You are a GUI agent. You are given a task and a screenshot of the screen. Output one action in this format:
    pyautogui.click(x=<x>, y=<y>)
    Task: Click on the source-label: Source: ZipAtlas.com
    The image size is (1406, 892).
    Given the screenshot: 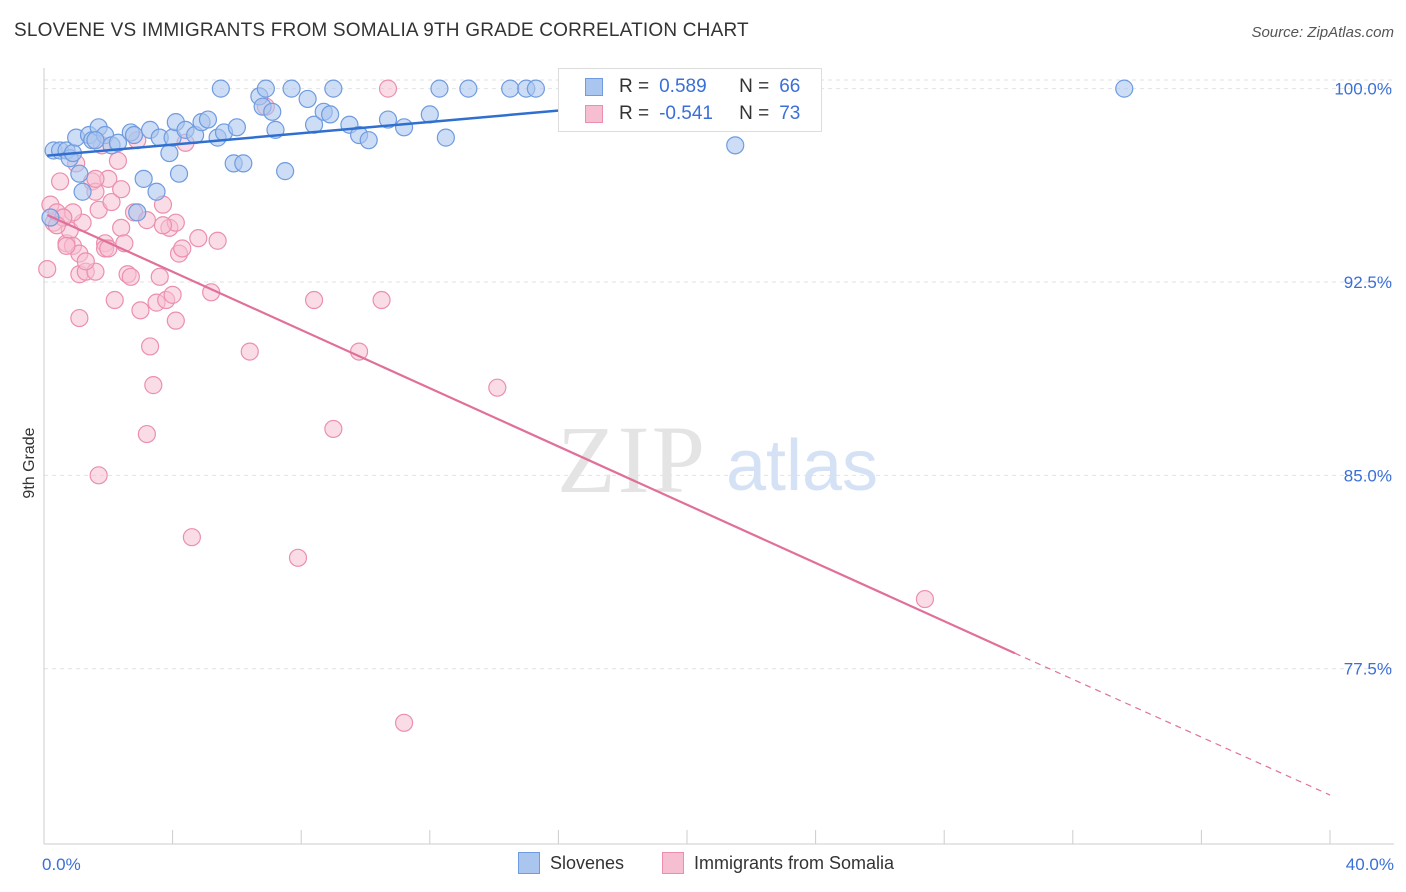 What is the action you would take?
    pyautogui.click(x=1322, y=32)
    